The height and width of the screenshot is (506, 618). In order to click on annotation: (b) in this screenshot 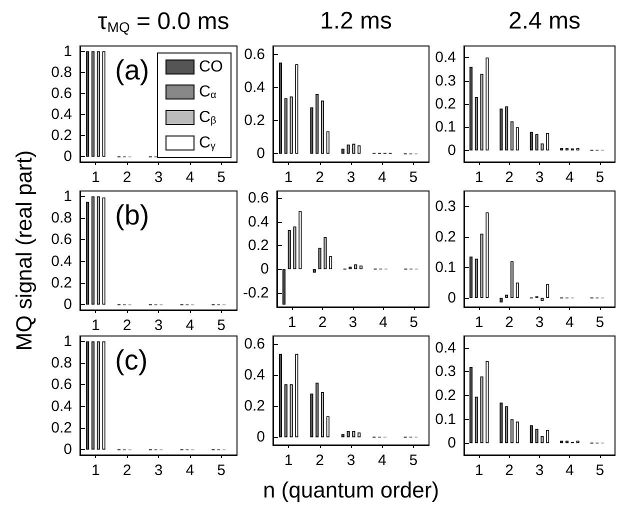, I will do `click(132, 215)`.